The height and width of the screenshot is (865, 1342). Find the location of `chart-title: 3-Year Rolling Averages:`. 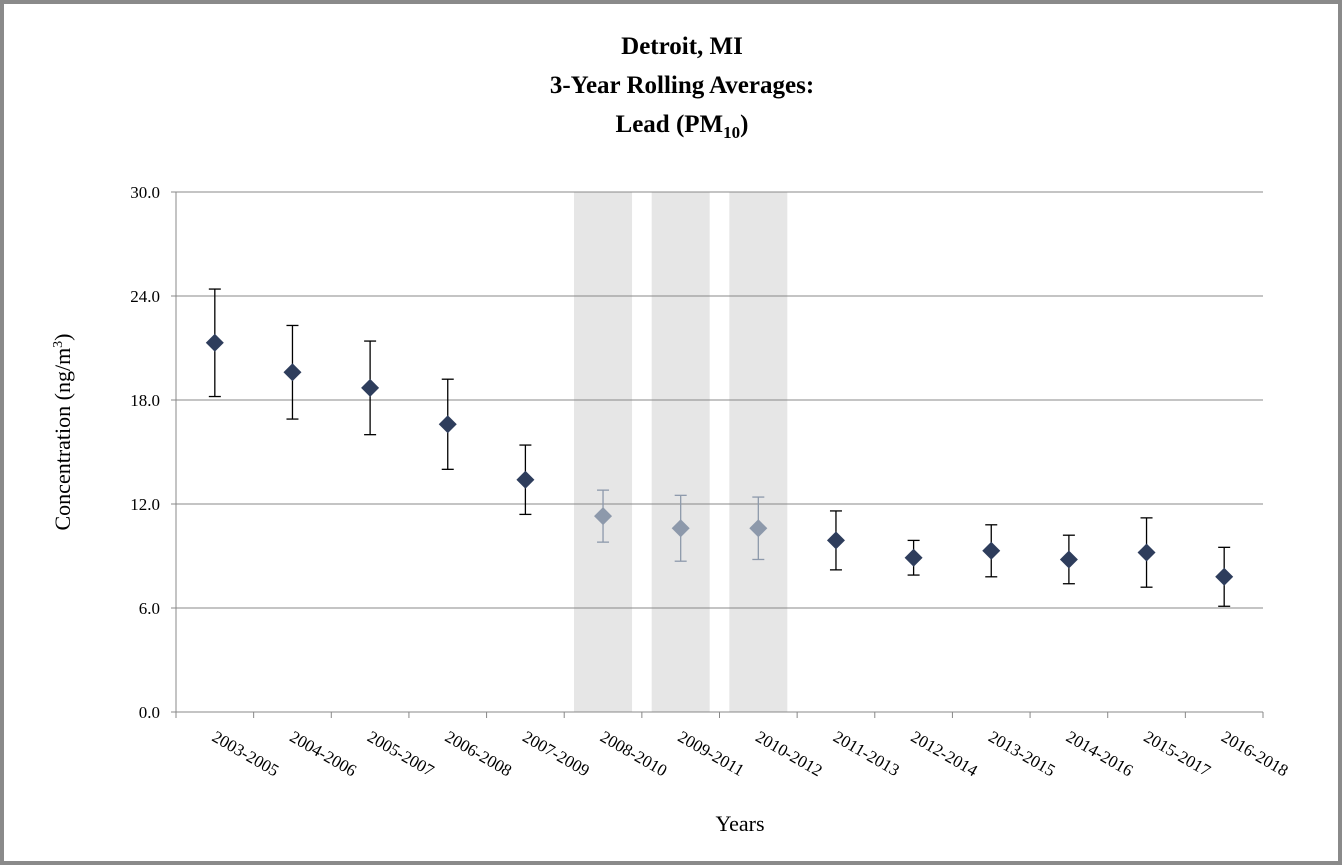

chart-title: 3-Year Rolling Averages: is located at coordinates (682, 85).